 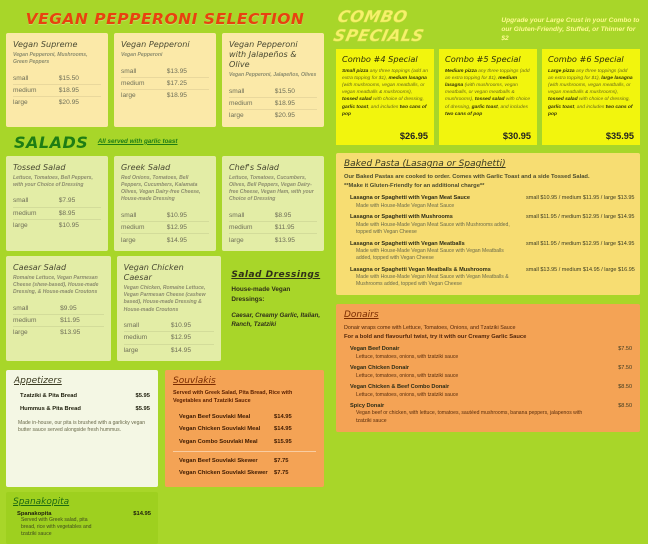 What do you see at coordinates (244, 451) in the screenshot?
I see `divider` at bounding box center [244, 451].